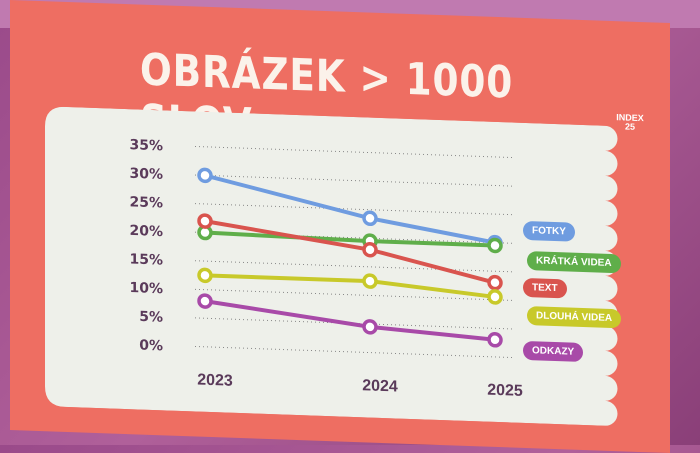 Image resolution: width=700 pixels, height=453 pixels. Describe the element at coordinates (146, 202) in the screenshot. I see `y-tick-label: 25%` at that location.